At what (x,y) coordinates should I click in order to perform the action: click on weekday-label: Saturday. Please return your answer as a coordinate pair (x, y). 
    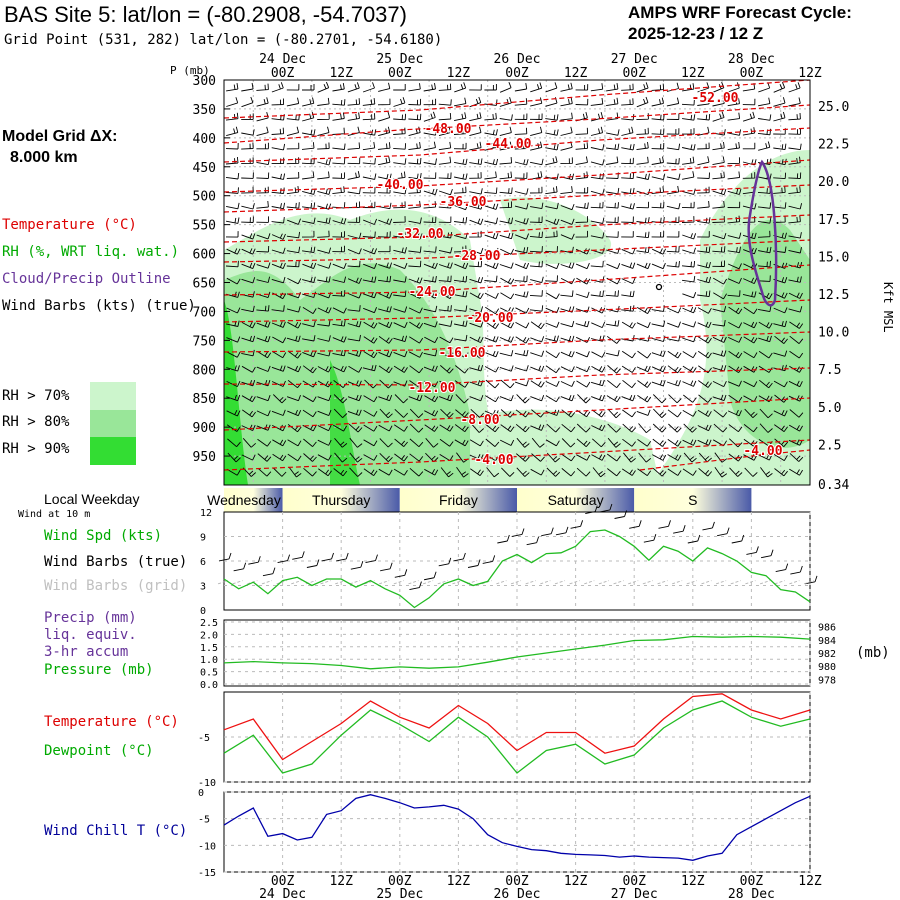
    Looking at the image, I should click on (576, 500).